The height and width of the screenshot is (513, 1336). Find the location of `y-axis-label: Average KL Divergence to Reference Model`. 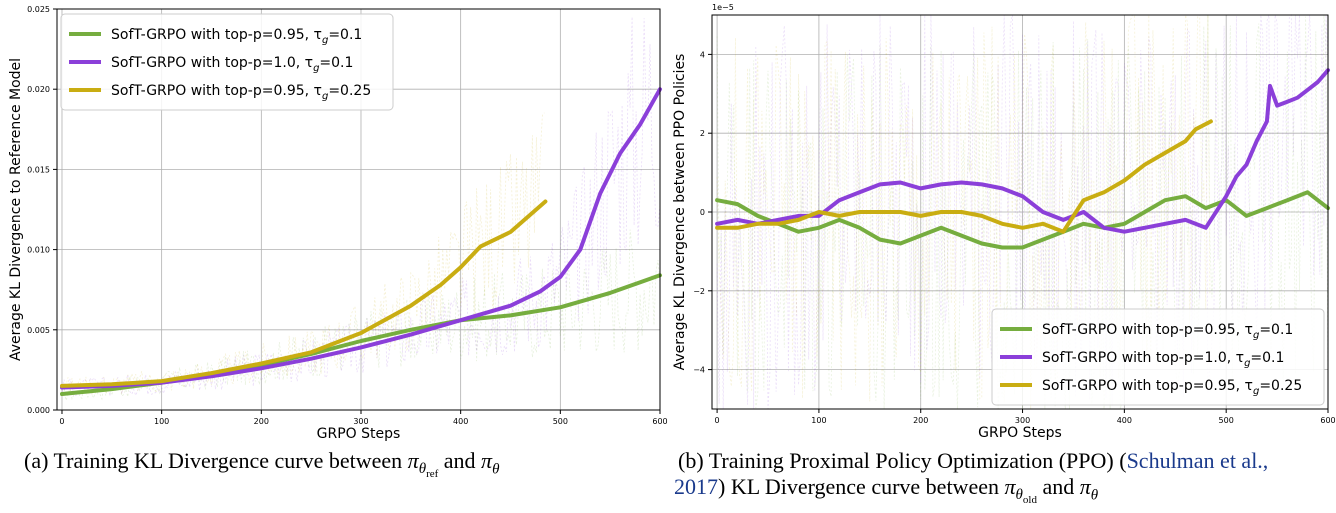

y-axis-label: Average KL Divergence to Reference Model is located at coordinates (16, 209).